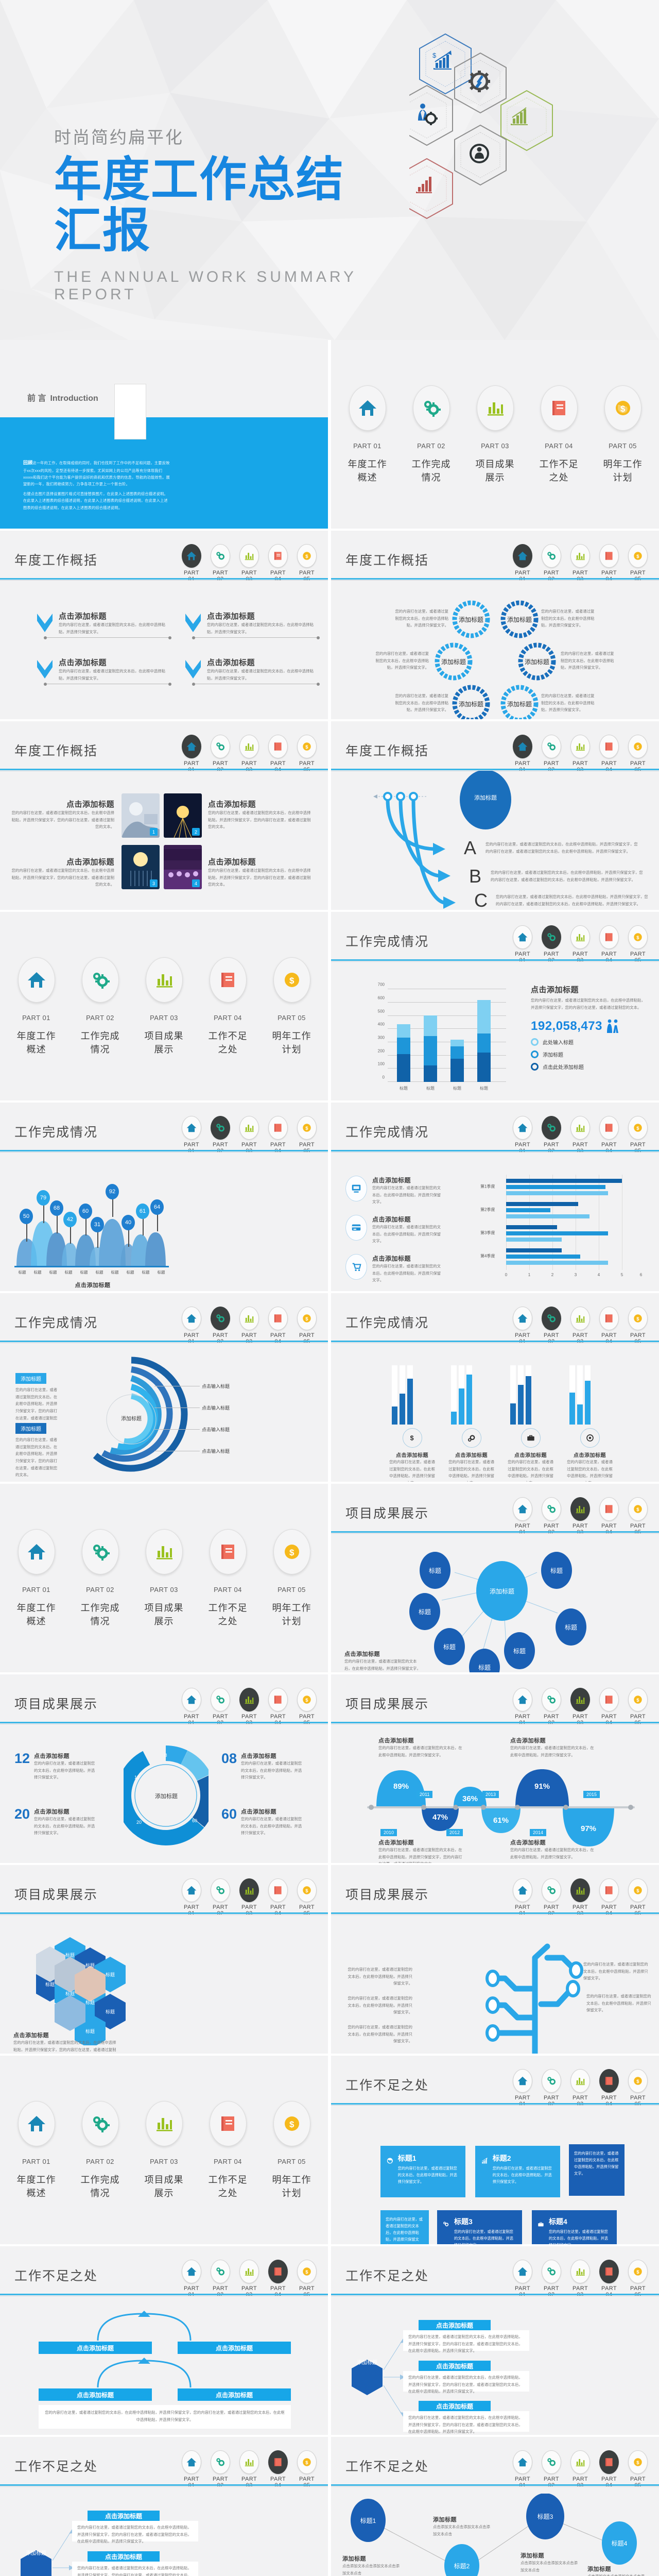  What do you see at coordinates (124, 2516) in the screenshot?
I see `hexlist-band-1: 点击添加标题` at bounding box center [124, 2516].